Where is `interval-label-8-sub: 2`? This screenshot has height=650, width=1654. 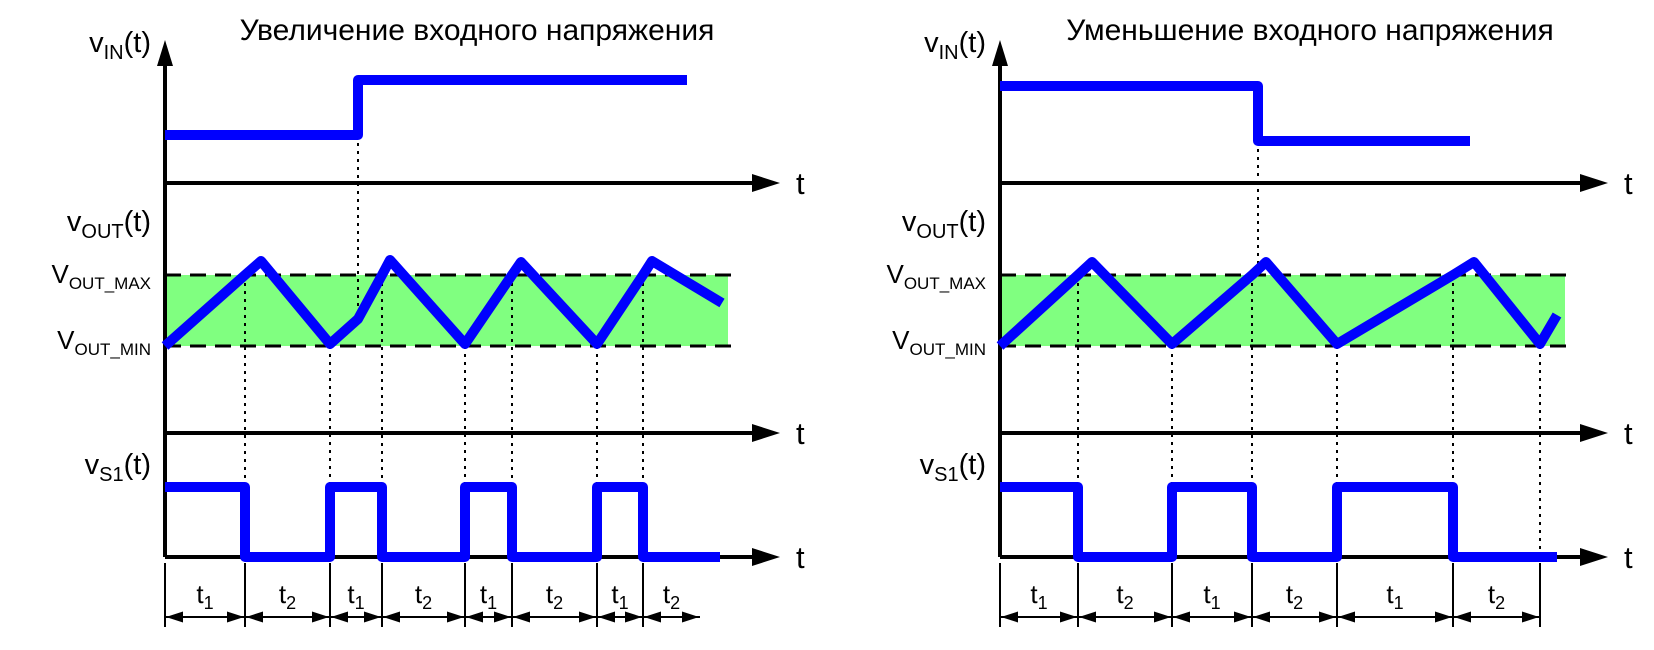 interval-label-8-sub: 2 is located at coordinates (675, 603).